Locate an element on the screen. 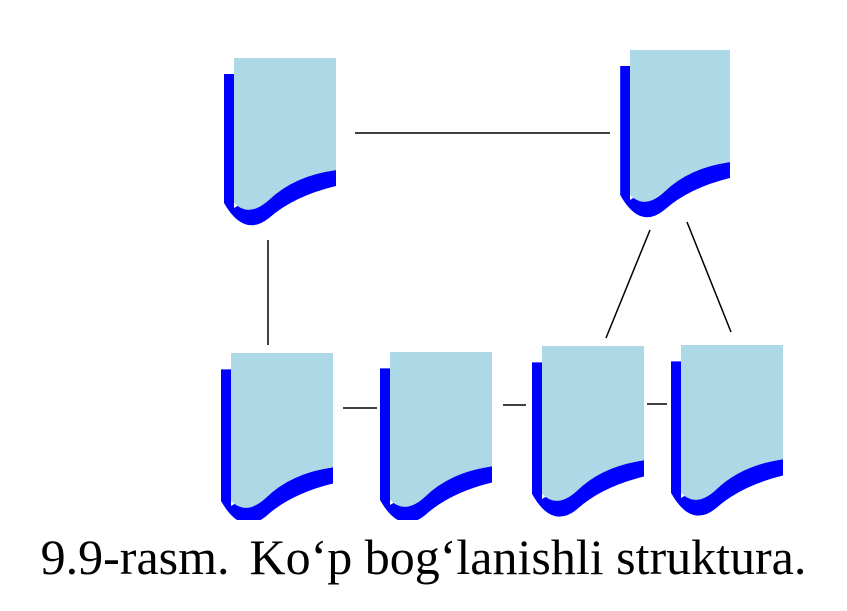  figure-number: 9.9-rasm. is located at coordinates (135, 557).